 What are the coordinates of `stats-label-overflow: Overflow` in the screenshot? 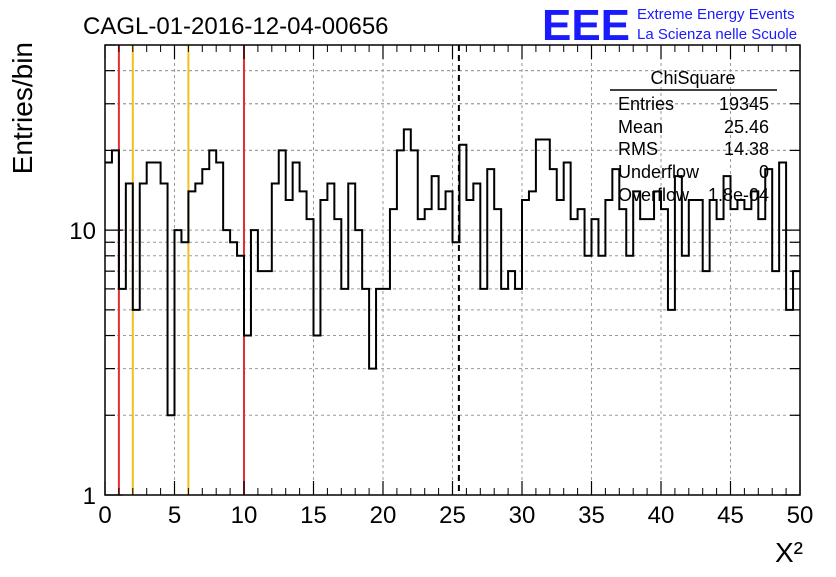 It's located at (654, 195).